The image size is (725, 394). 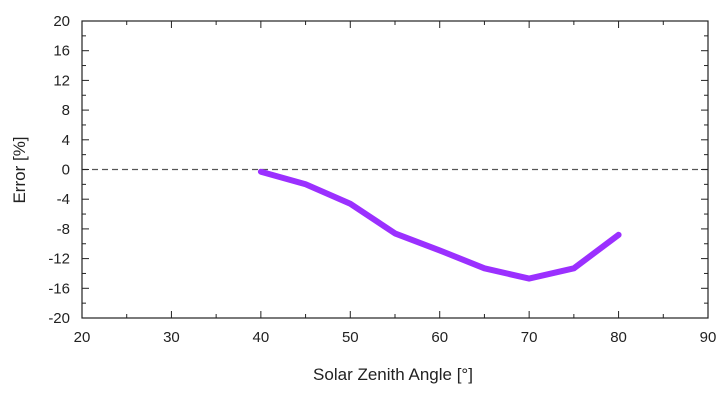 I want to click on x-tick-label: 50, so click(x=350, y=337).